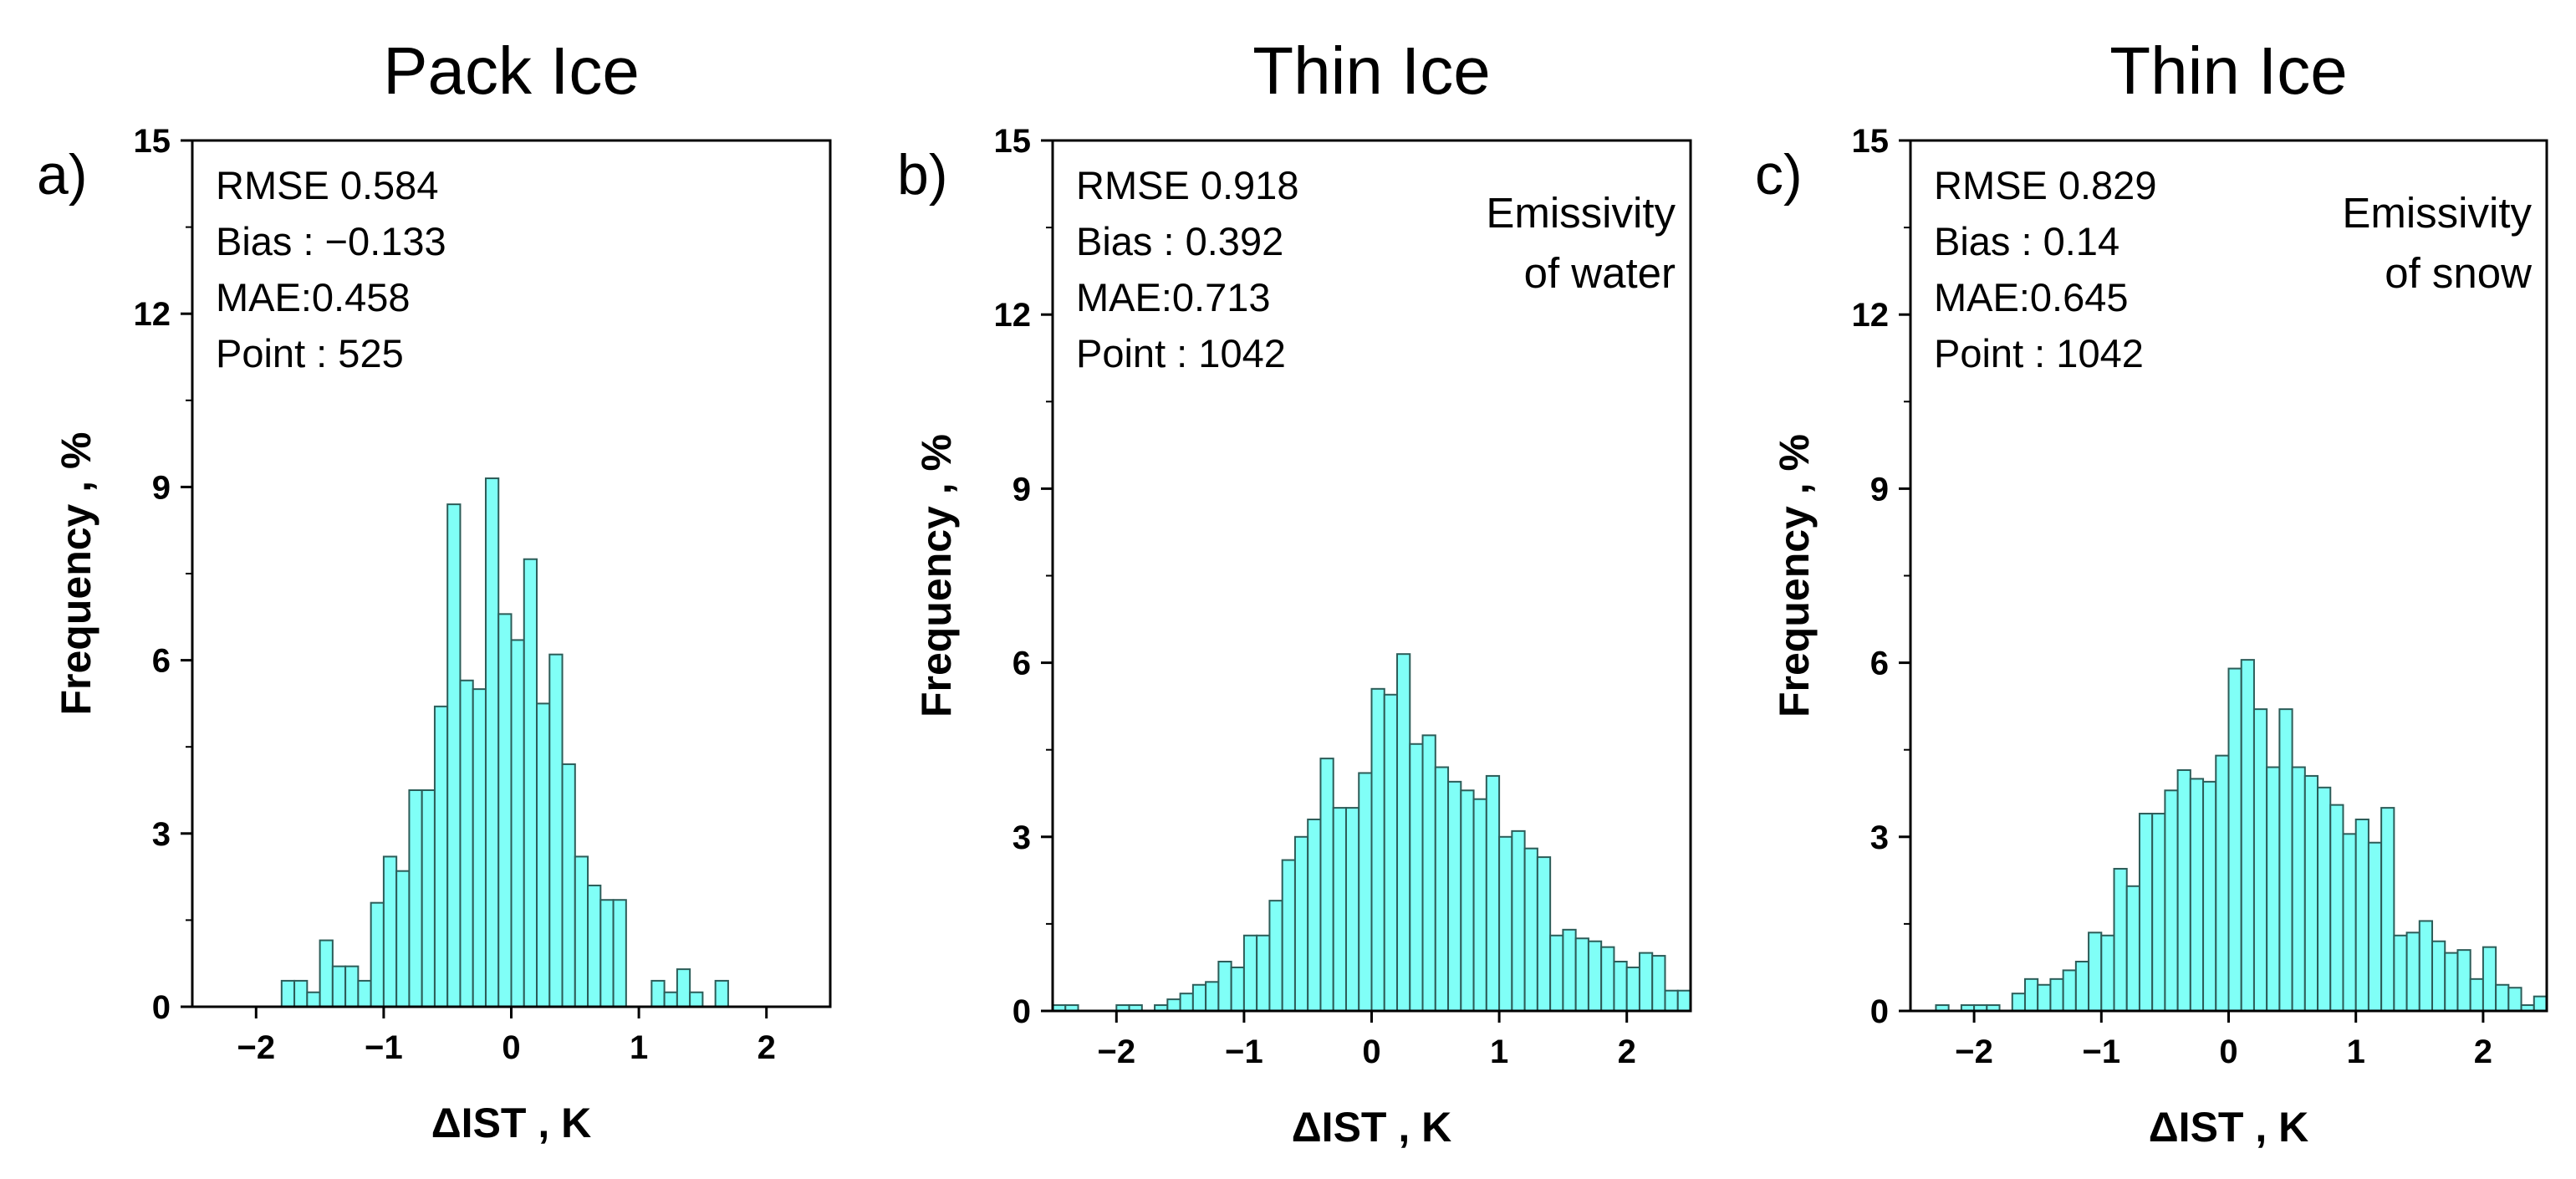 This screenshot has width=2576, height=1179. I want to click on emissivity-note: of snow, so click(2459, 273).